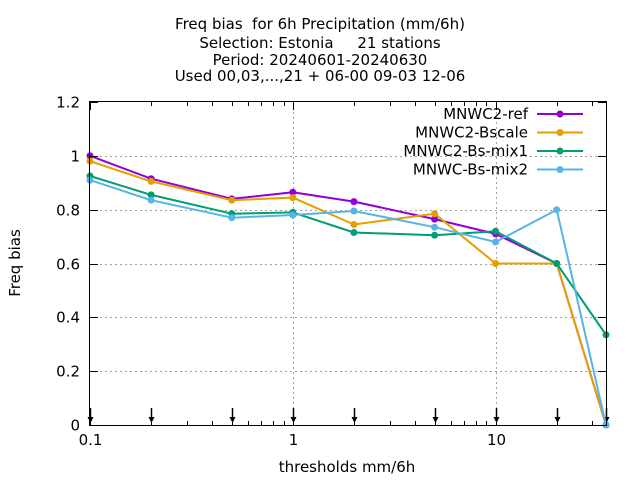 This screenshot has height=480, width=640. Describe the element at coordinates (68, 265) in the screenshot. I see `y-tick-label: 0.6` at that location.